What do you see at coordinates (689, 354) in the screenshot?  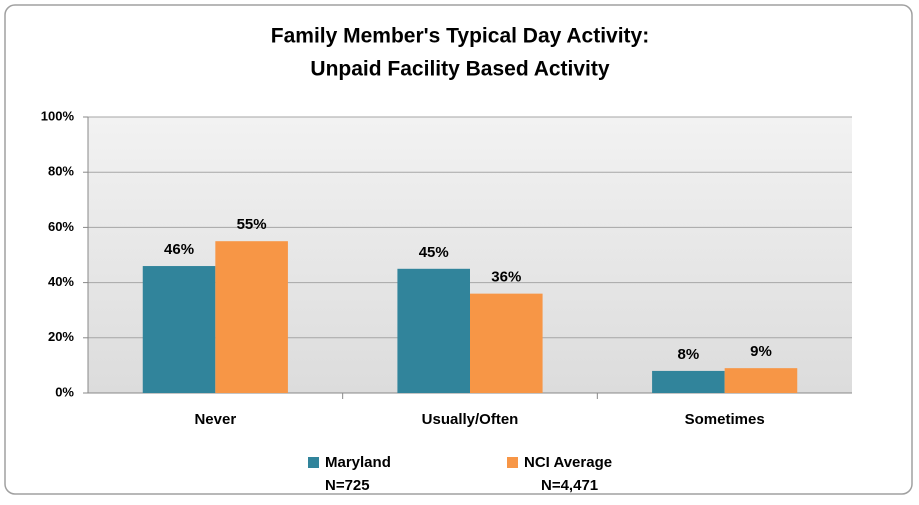 I see `data-label: 8%` at bounding box center [689, 354].